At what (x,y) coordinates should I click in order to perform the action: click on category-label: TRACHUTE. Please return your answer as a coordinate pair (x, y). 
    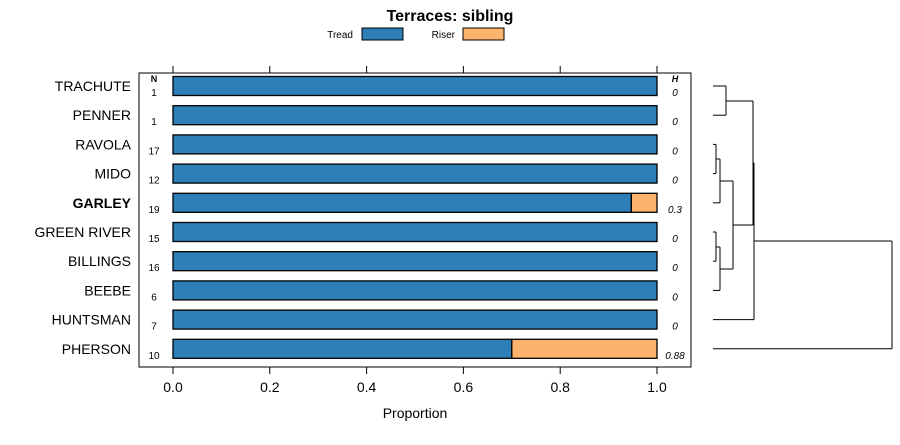
    Looking at the image, I should click on (93, 86).